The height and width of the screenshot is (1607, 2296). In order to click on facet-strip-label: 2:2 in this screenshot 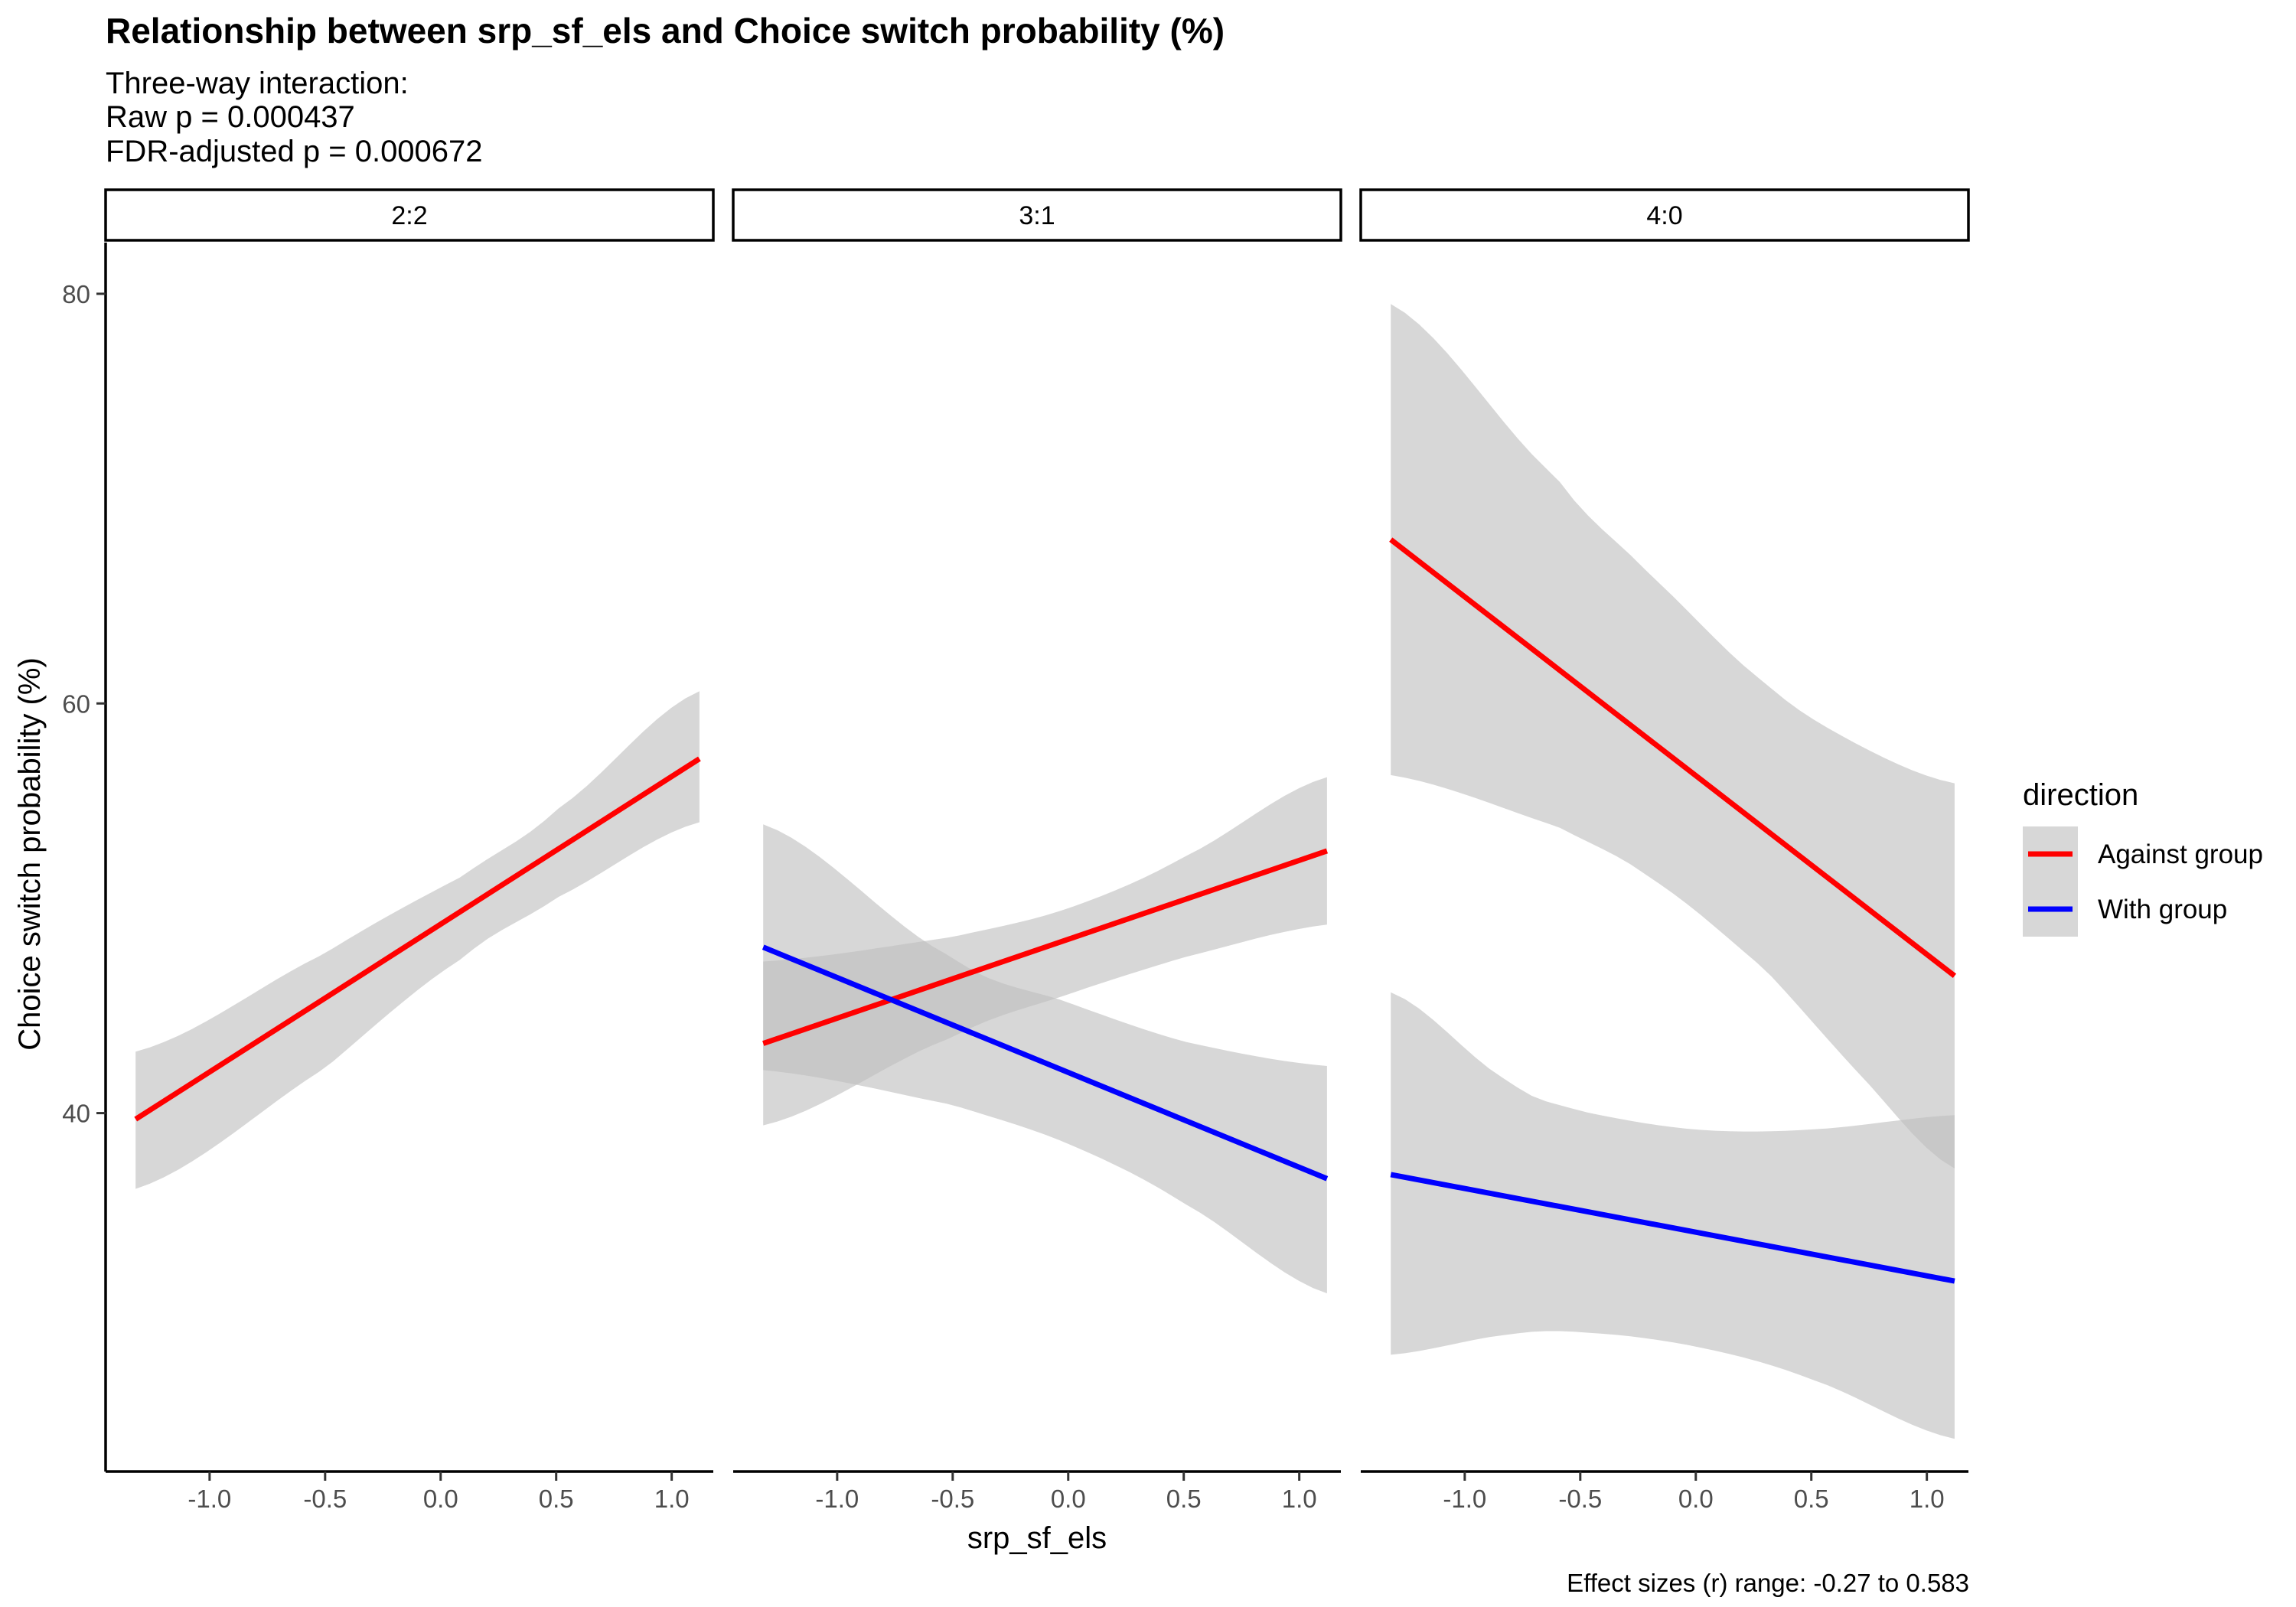, I will do `click(409, 215)`.